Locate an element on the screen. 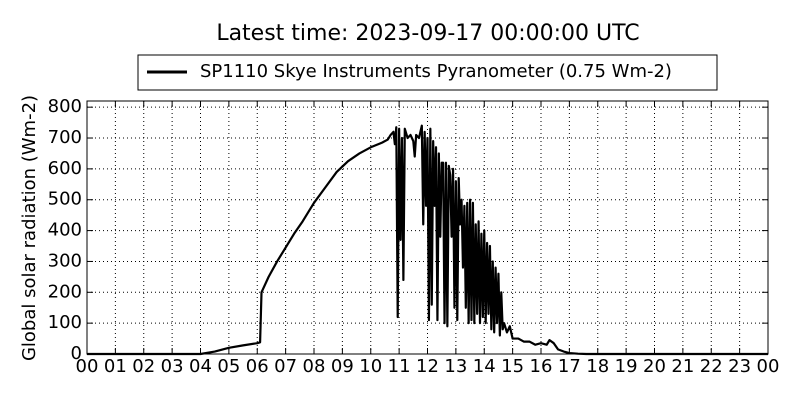  x-tick-label: 12 is located at coordinates (427, 366).